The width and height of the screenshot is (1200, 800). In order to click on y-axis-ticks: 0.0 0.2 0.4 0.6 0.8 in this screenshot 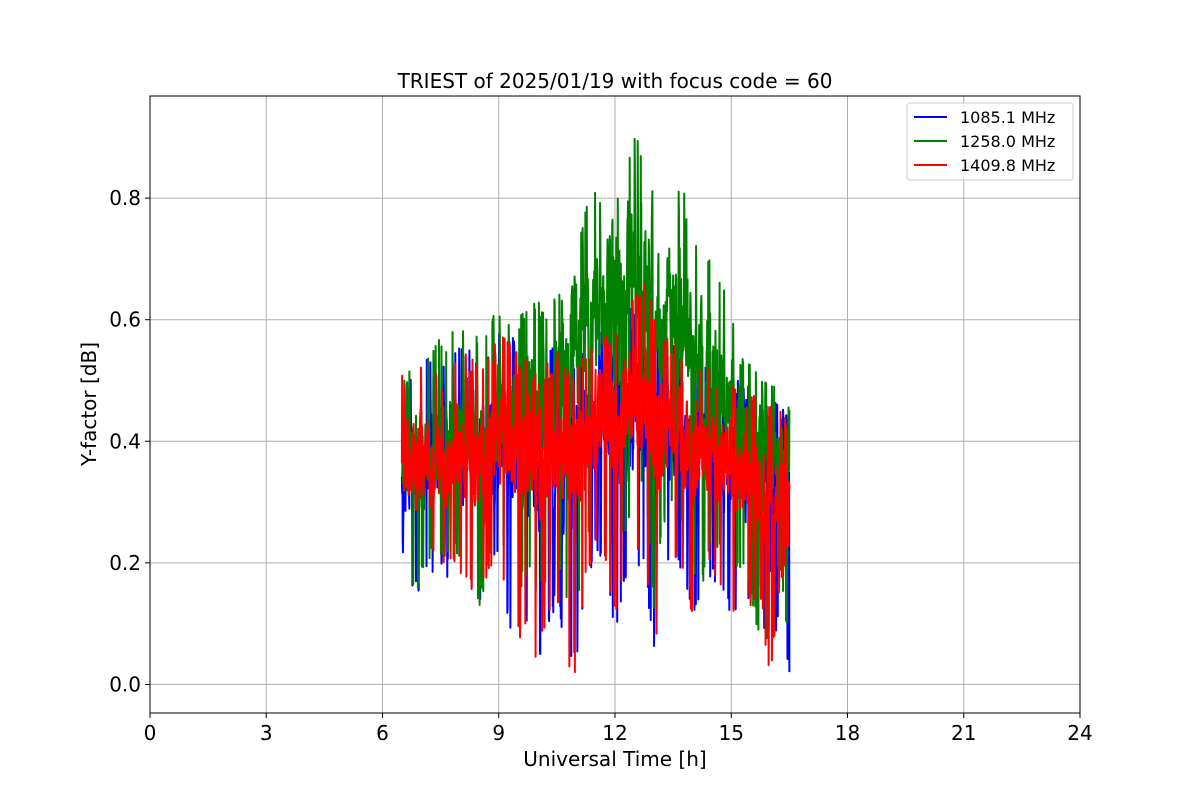, I will do `click(129, 441)`.